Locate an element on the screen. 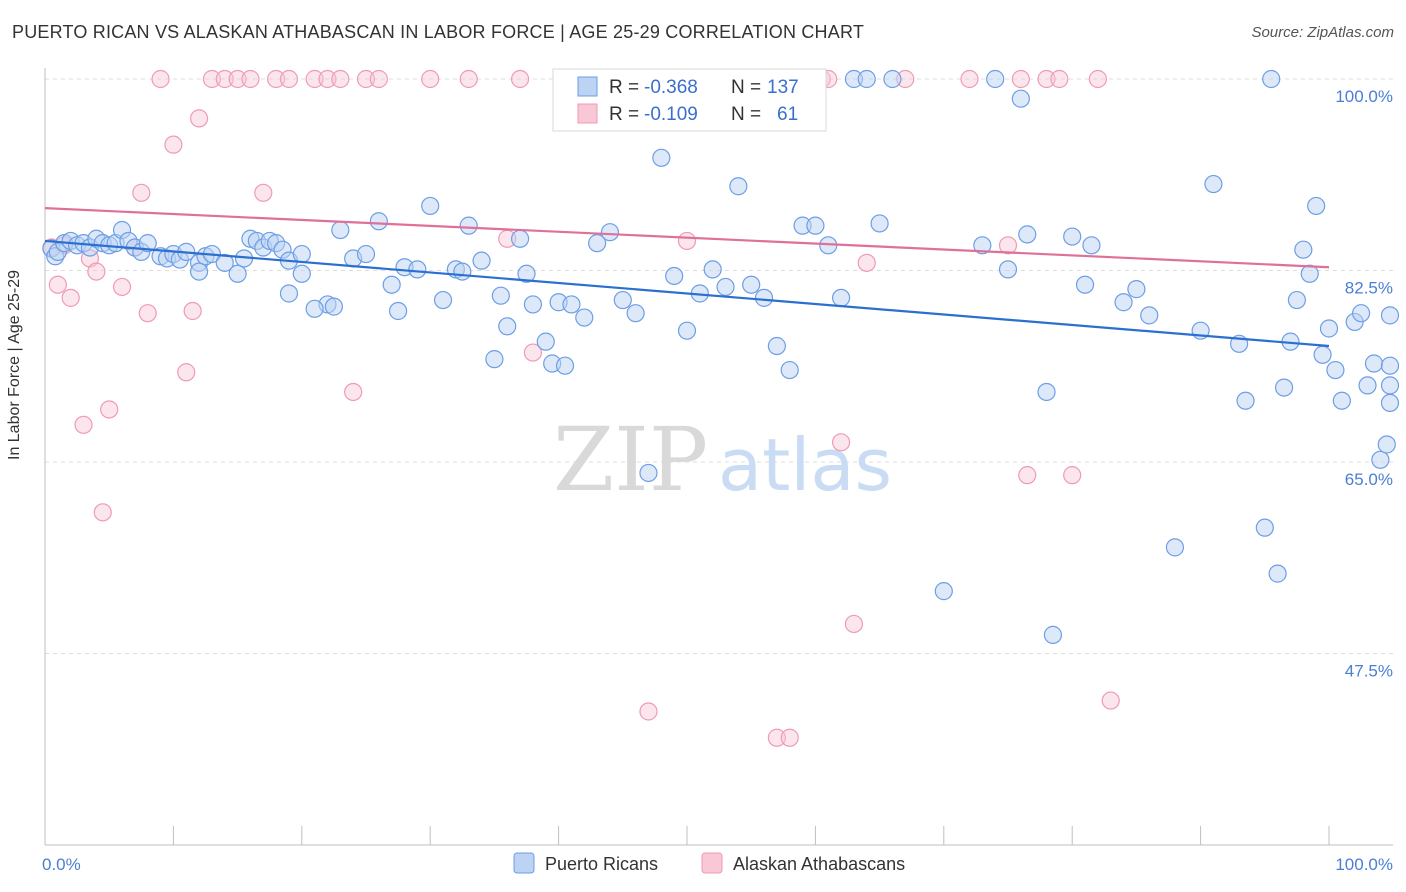  y-tick-label-0: 100.0% is located at coordinates (1364, 96).